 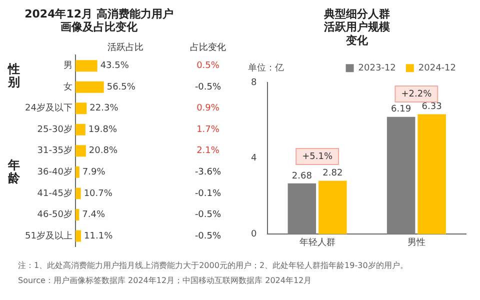 What do you see at coordinates (253, 159) in the screenshot?
I see `y-tick-label: 4` at bounding box center [253, 159].